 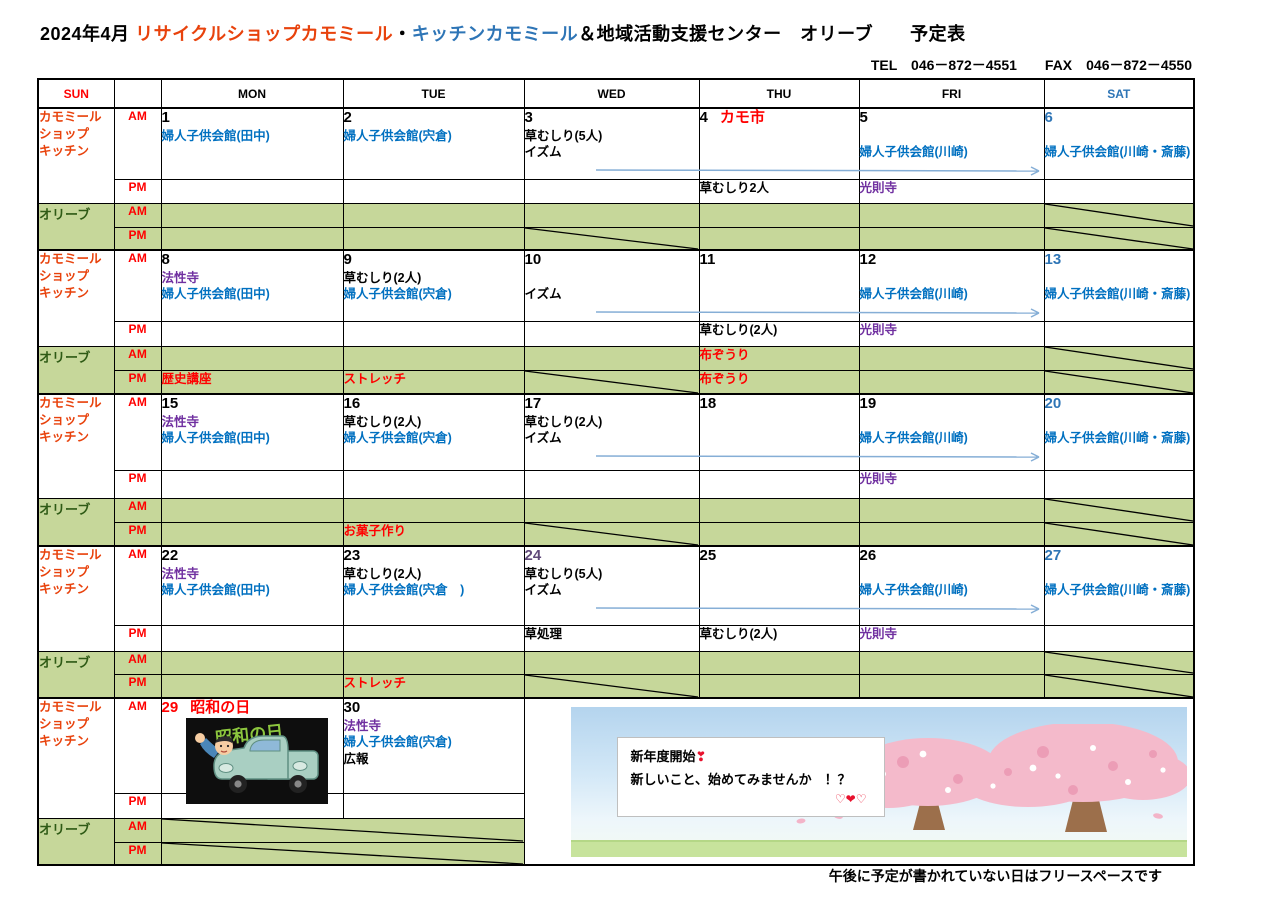 What do you see at coordinates (252, 93) in the screenshot?
I see `header-mon: MON` at bounding box center [252, 93].